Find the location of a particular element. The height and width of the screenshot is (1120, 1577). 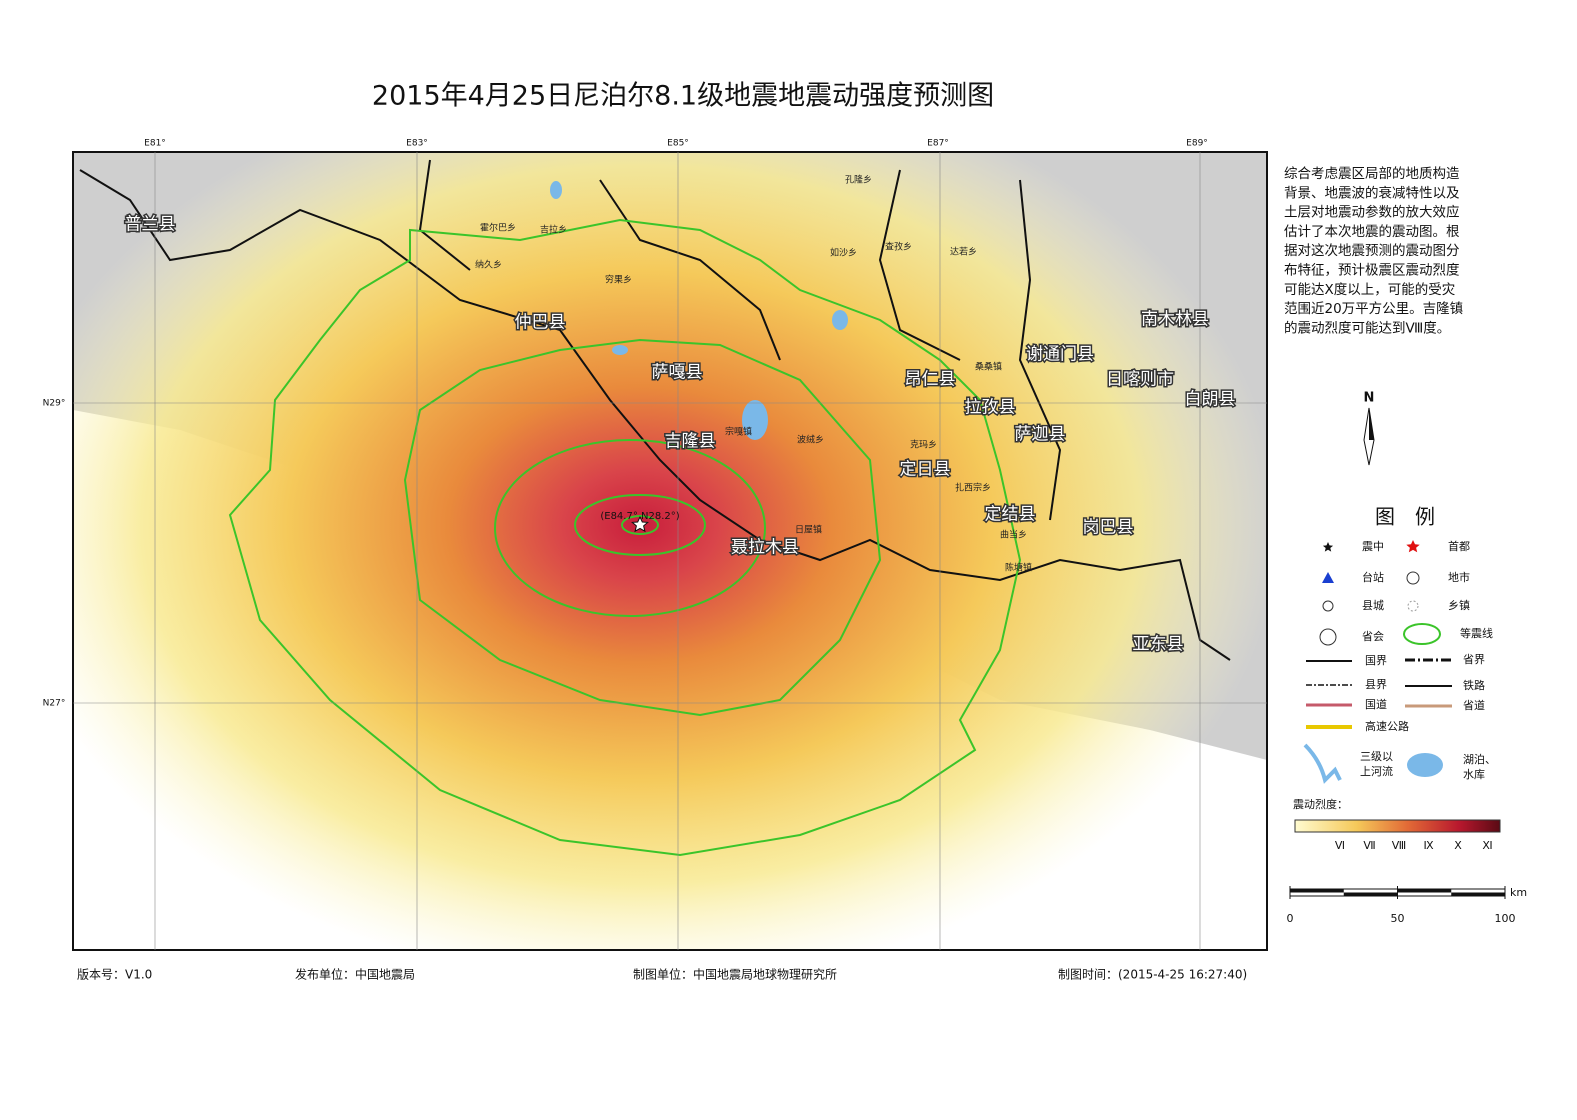

legend-title: 图 例 is located at coordinates (1405, 517).